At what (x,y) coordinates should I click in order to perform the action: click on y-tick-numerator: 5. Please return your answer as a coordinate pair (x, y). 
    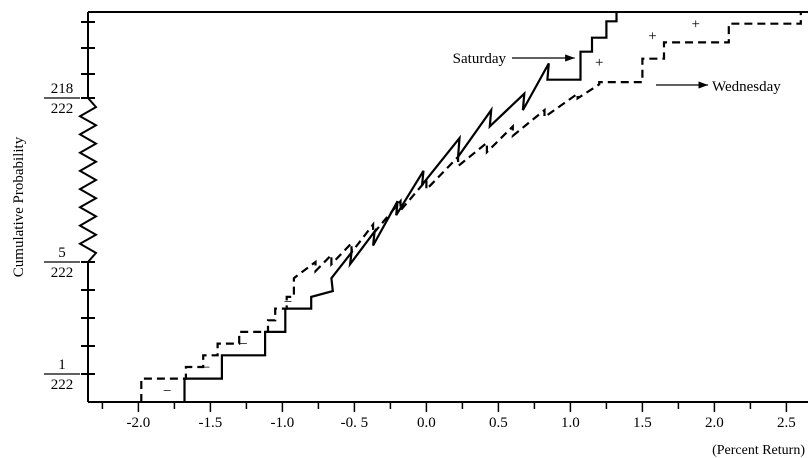
    Looking at the image, I should click on (62, 253).